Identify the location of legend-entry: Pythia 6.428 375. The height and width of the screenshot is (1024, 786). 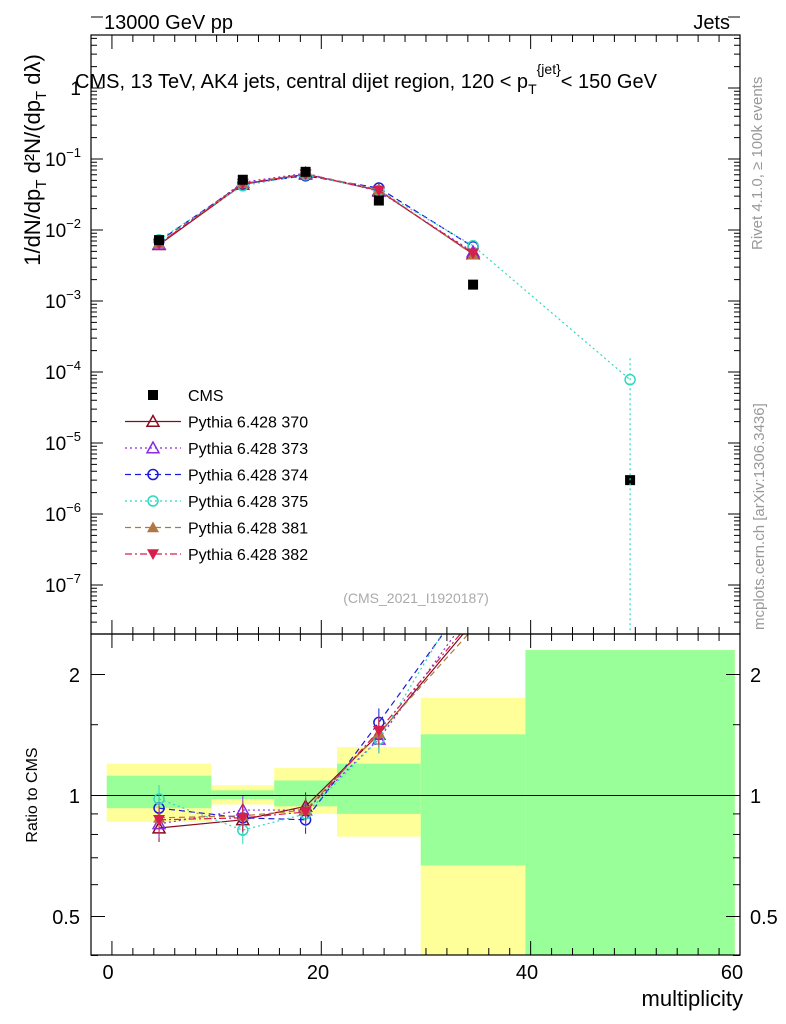
(216, 502).